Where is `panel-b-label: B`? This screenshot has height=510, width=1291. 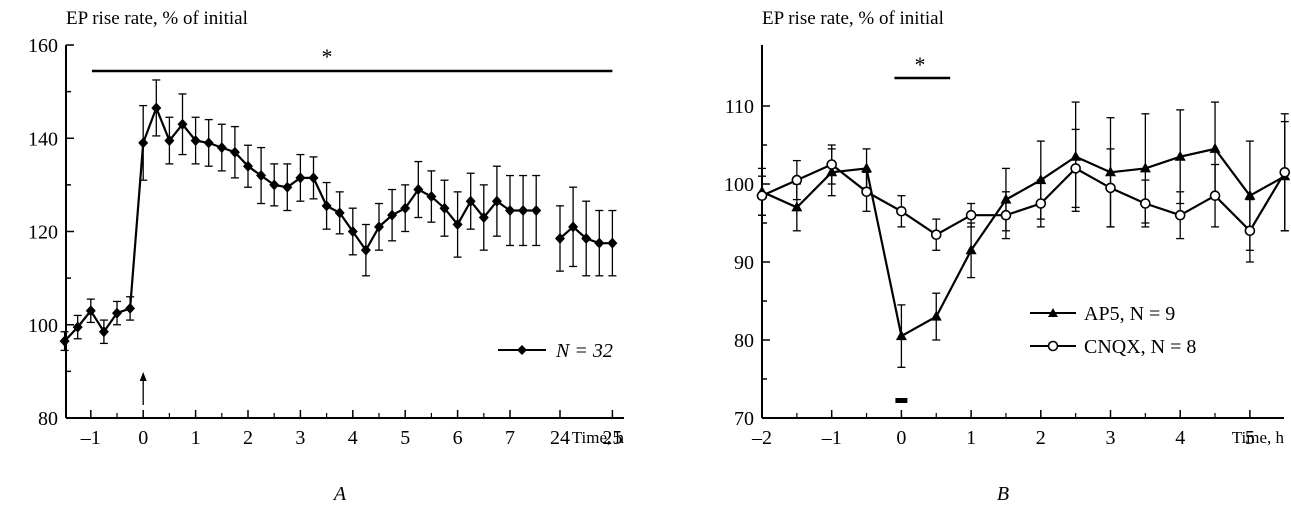 panel-b-label: B is located at coordinates (1003, 494).